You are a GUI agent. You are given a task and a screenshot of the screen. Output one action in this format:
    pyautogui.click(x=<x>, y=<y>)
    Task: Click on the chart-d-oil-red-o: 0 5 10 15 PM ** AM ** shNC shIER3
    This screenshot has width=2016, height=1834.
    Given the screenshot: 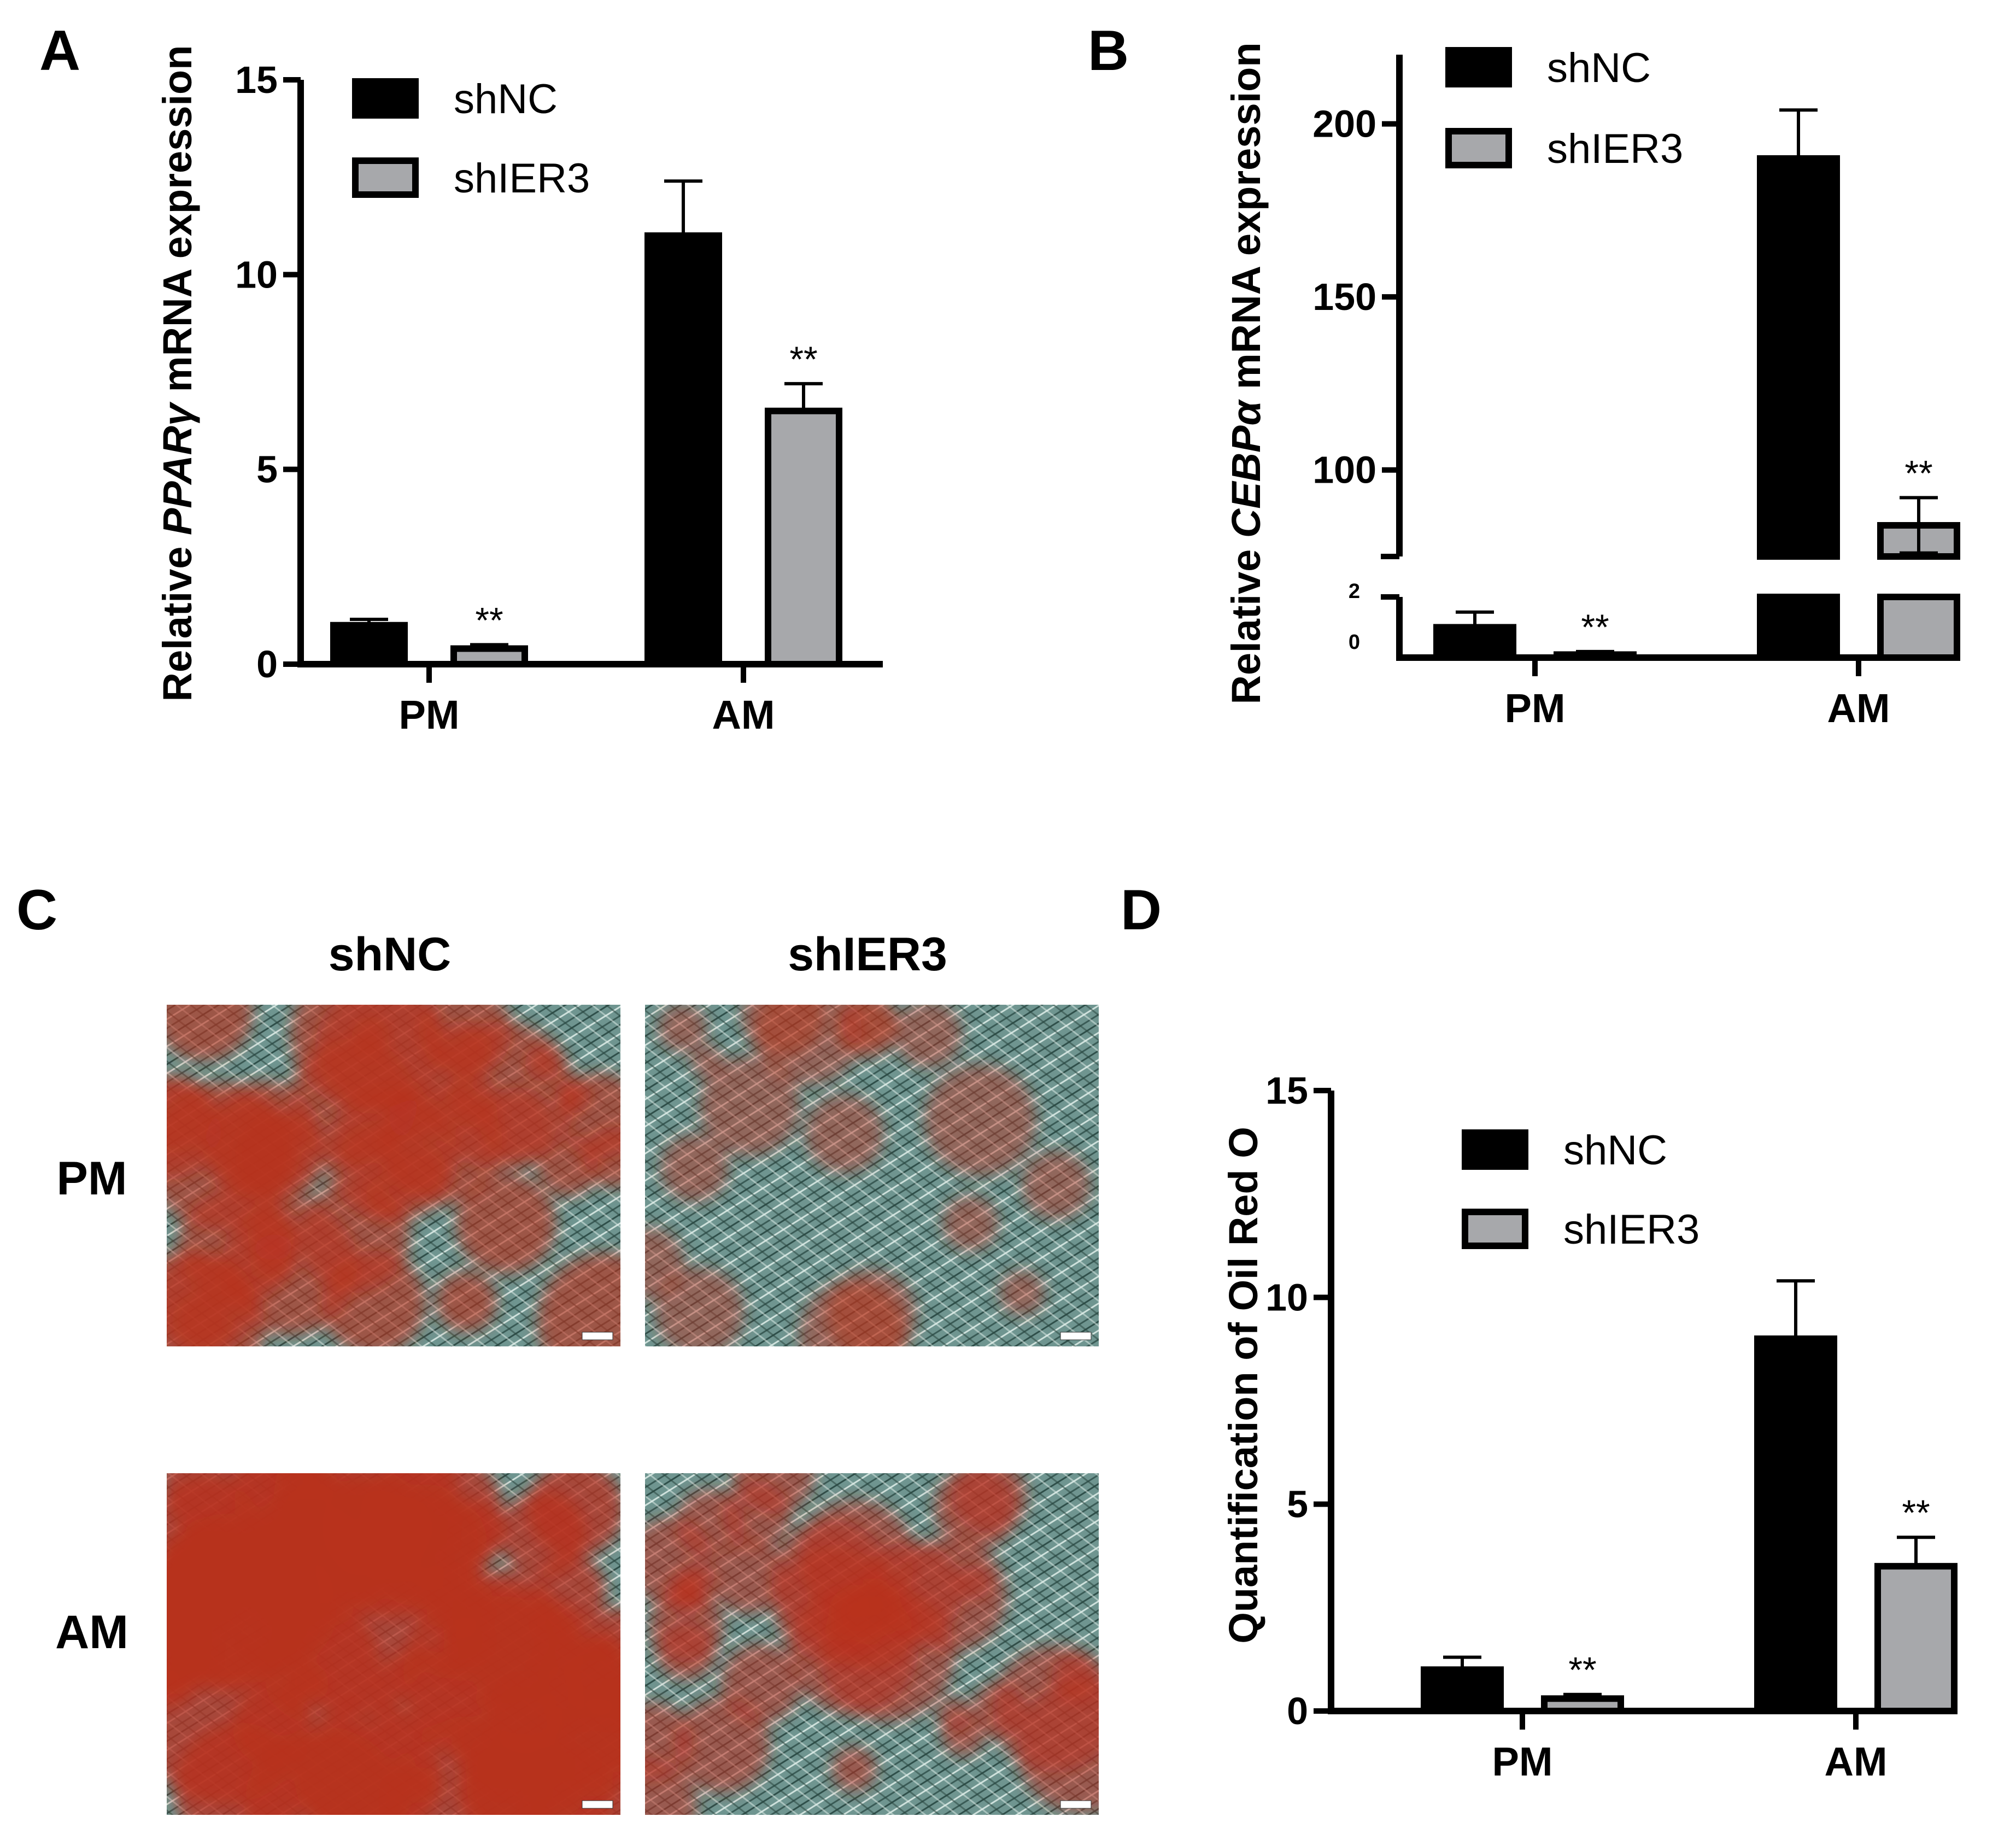 What is the action you would take?
    pyautogui.click(x=1611, y=1426)
    